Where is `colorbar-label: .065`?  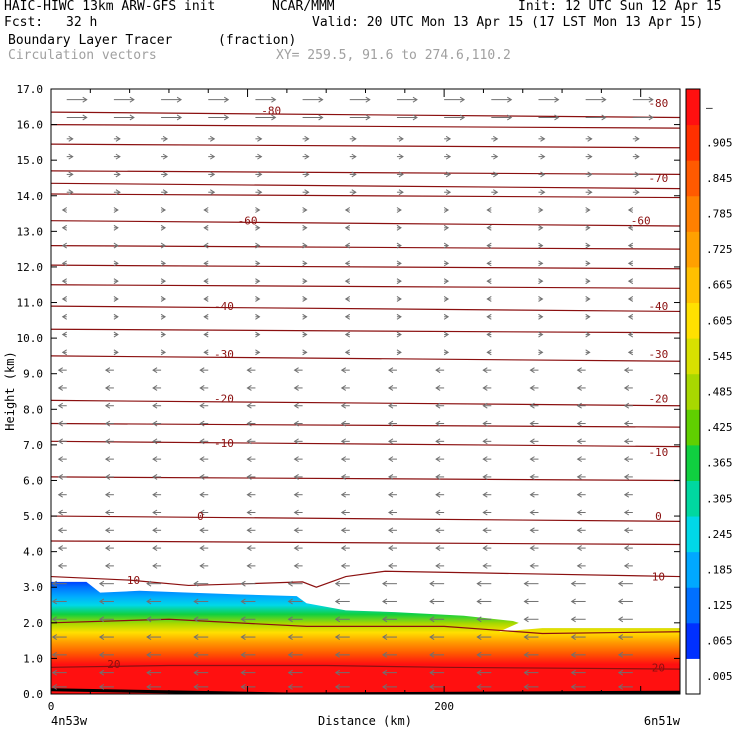 colorbar-label: .065 is located at coordinates (719, 641).